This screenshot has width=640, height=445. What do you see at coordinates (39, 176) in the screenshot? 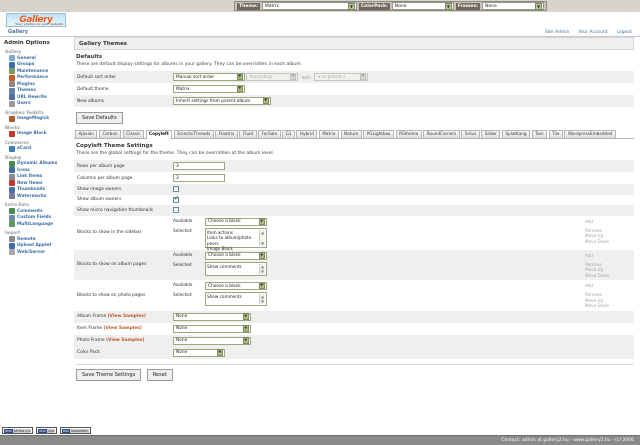
I see `sidebar-item-link-items: Link Items` at bounding box center [39, 176].